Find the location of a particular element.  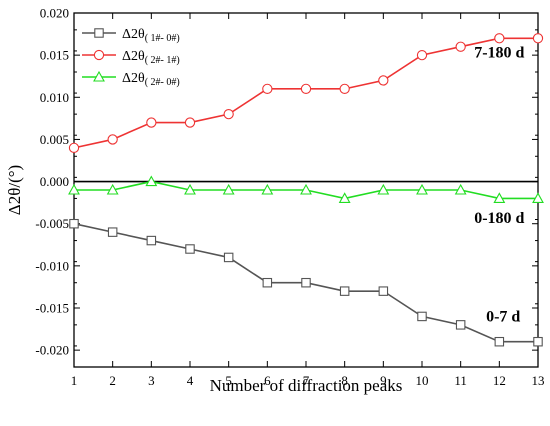

x-axis-label: Number of diffraction peaks is located at coordinates (306, 385).